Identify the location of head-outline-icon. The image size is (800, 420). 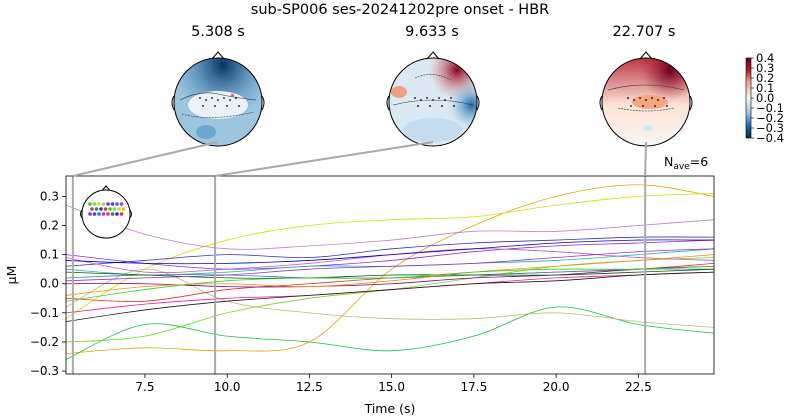
(106, 214).